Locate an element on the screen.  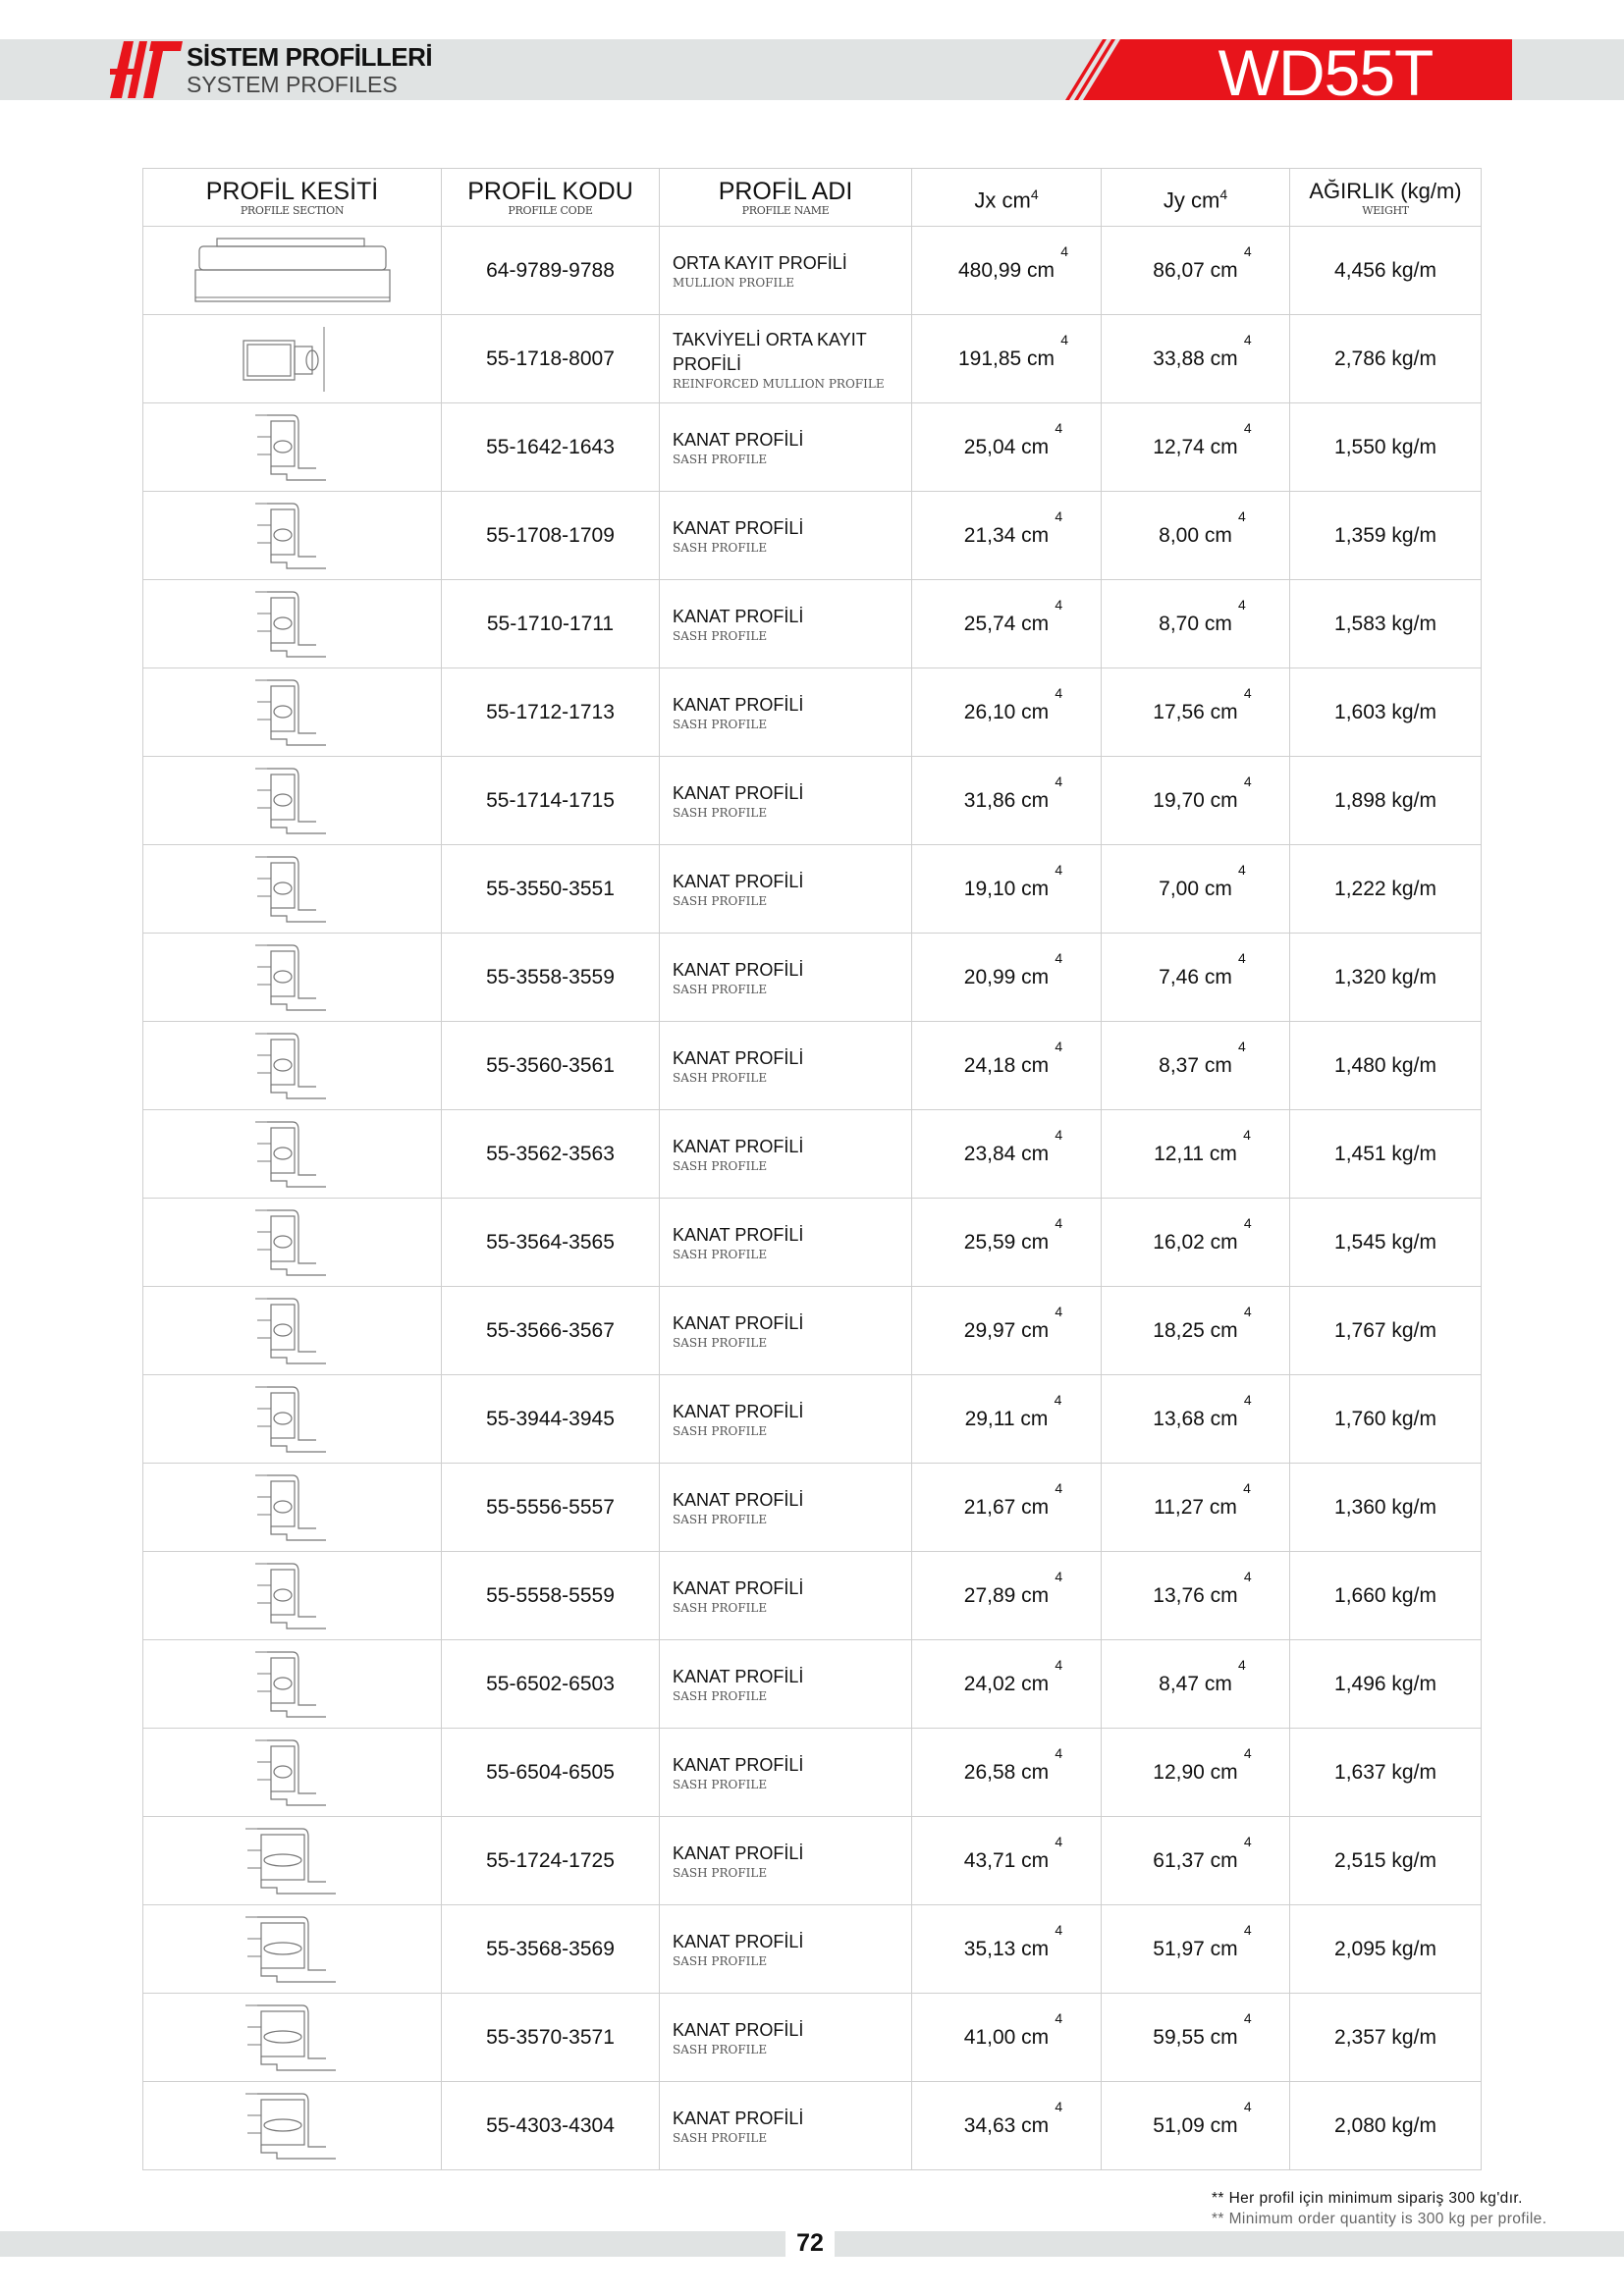
jy-value: 51,97 cm 4 is located at coordinates (1195, 1949).